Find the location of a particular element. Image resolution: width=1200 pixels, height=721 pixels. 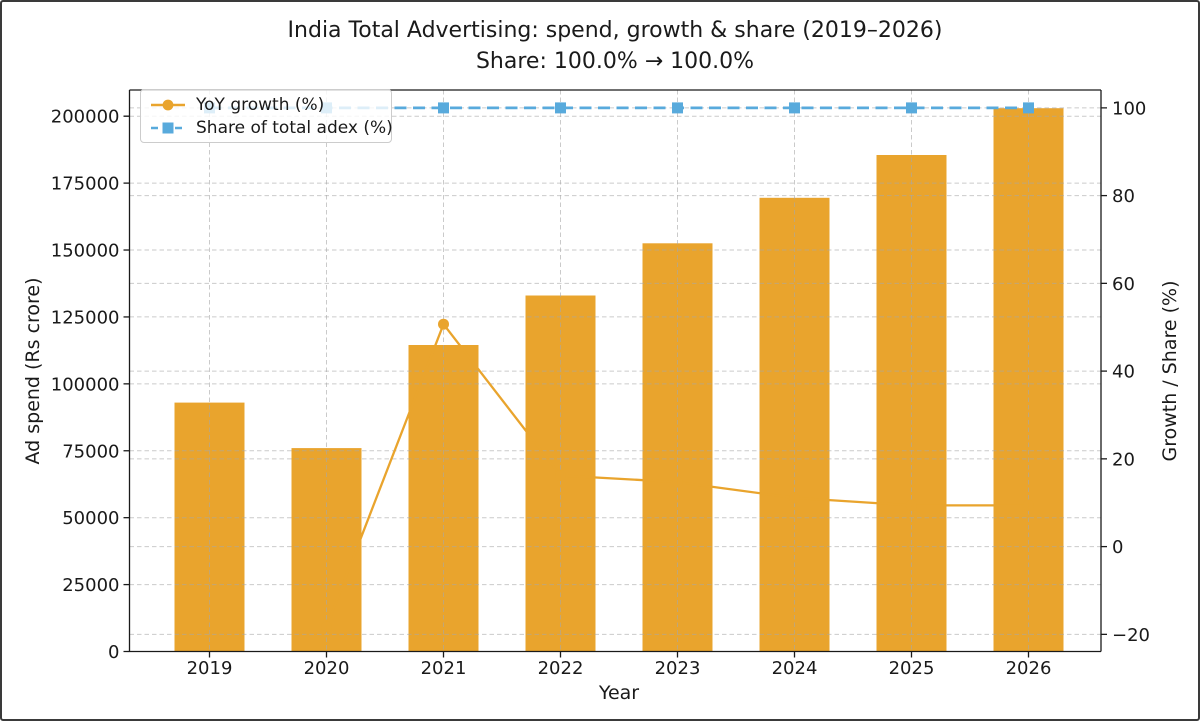

x-tick-label-2024: 2024 is located at coordinates (795, 668).